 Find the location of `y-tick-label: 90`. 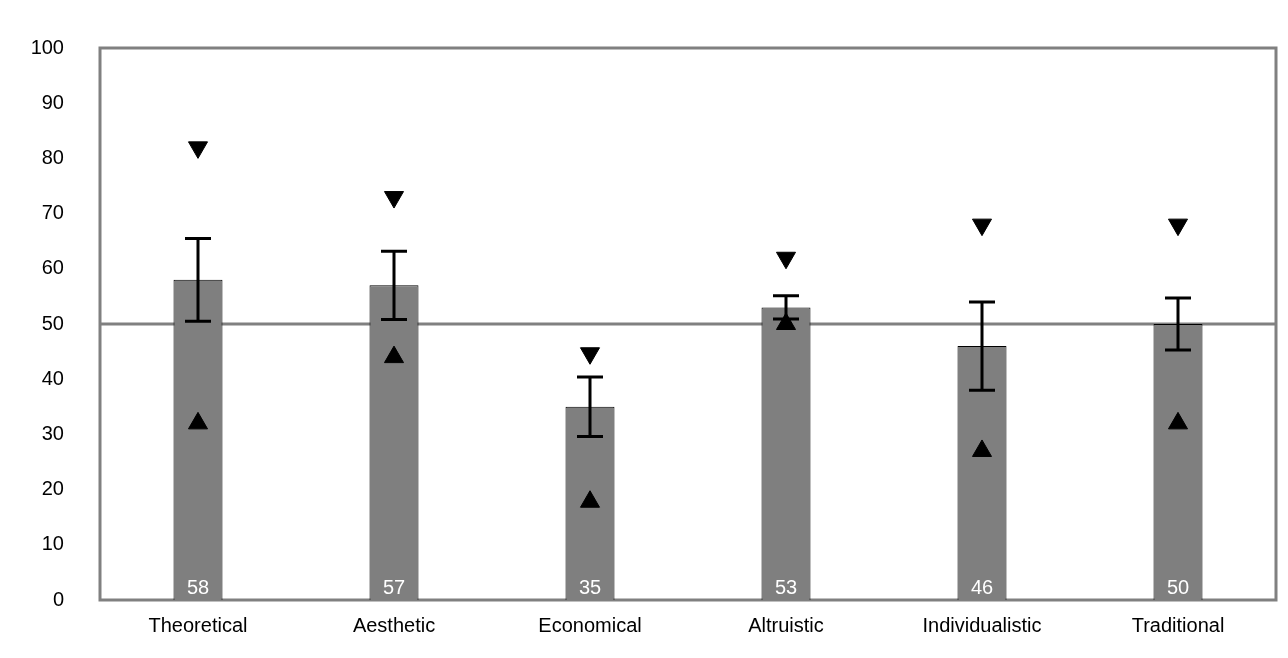

y-tick-label: 90 is located at coordinates (52, 101).